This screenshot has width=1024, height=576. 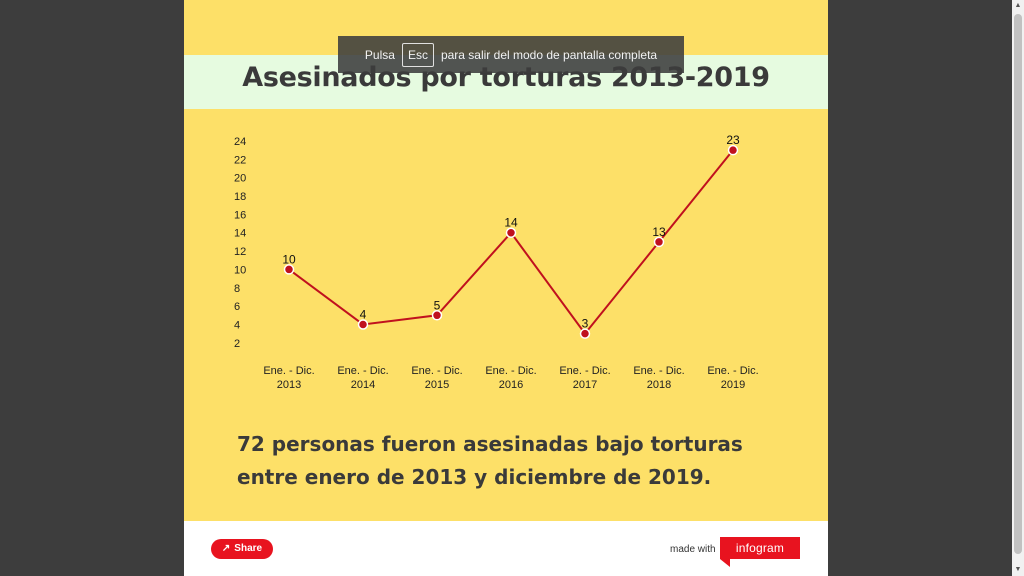 What do you see at coordinates (240, 142) in the screenshot?
I see `y-tick-label: 24` at bounding box center [240, 142].